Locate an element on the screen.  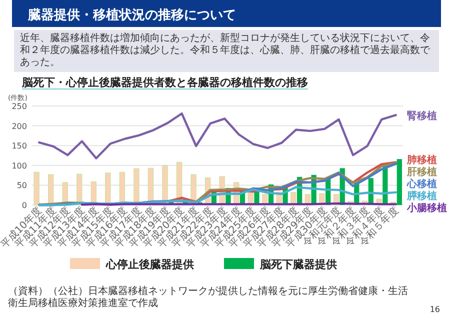
text: （資料）（公社）日本臓器移植ネットワークが提供した情報を元に厚生労働省健康・生活衛生局移植医療対策推進室で作成 is located at coordinates (208, 298).